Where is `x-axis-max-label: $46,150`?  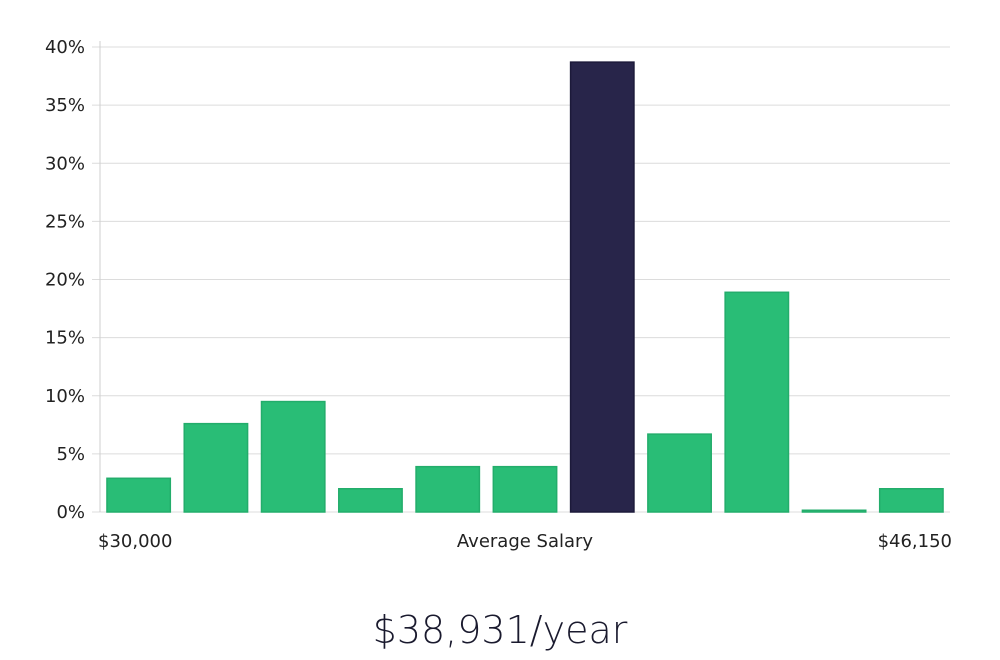 x-axis-max-label: $46,150 is located at coordinates (915, 541).